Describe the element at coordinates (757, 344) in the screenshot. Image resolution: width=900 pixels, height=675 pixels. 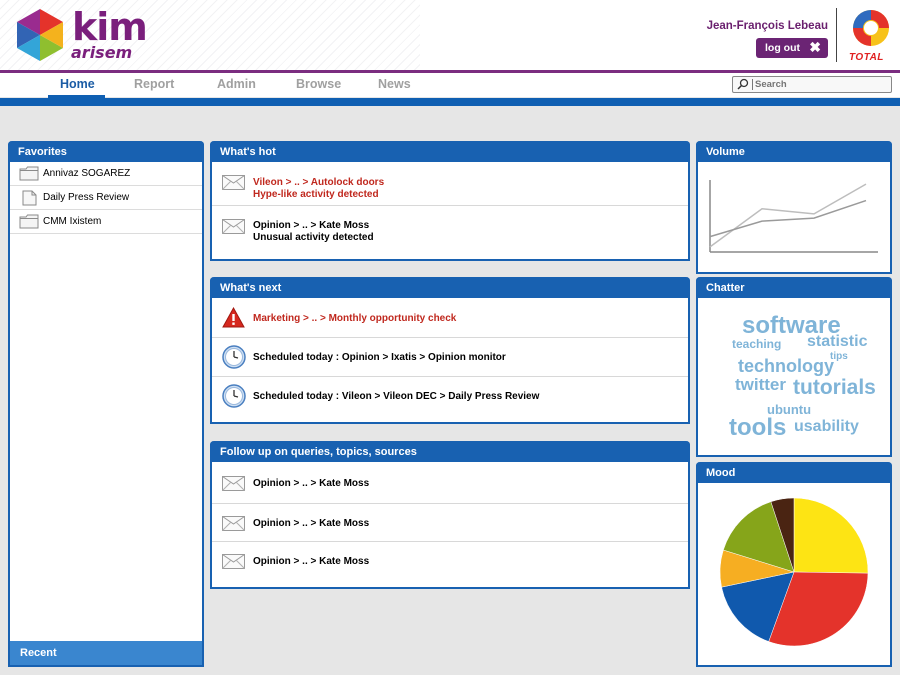
I see `tag-word: teaching` at that location.